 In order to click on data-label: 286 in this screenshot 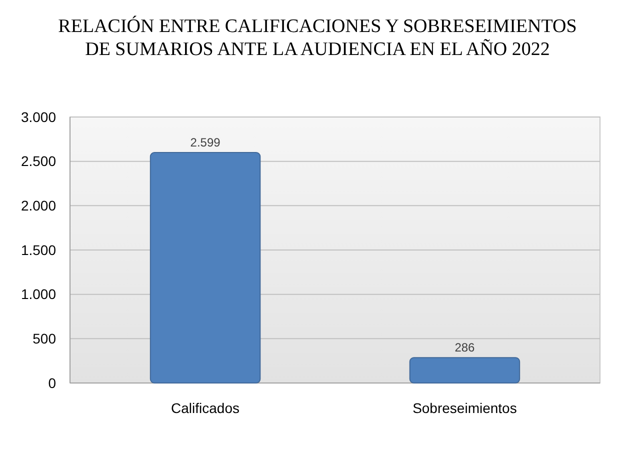, I will do `click(465, 347)`.